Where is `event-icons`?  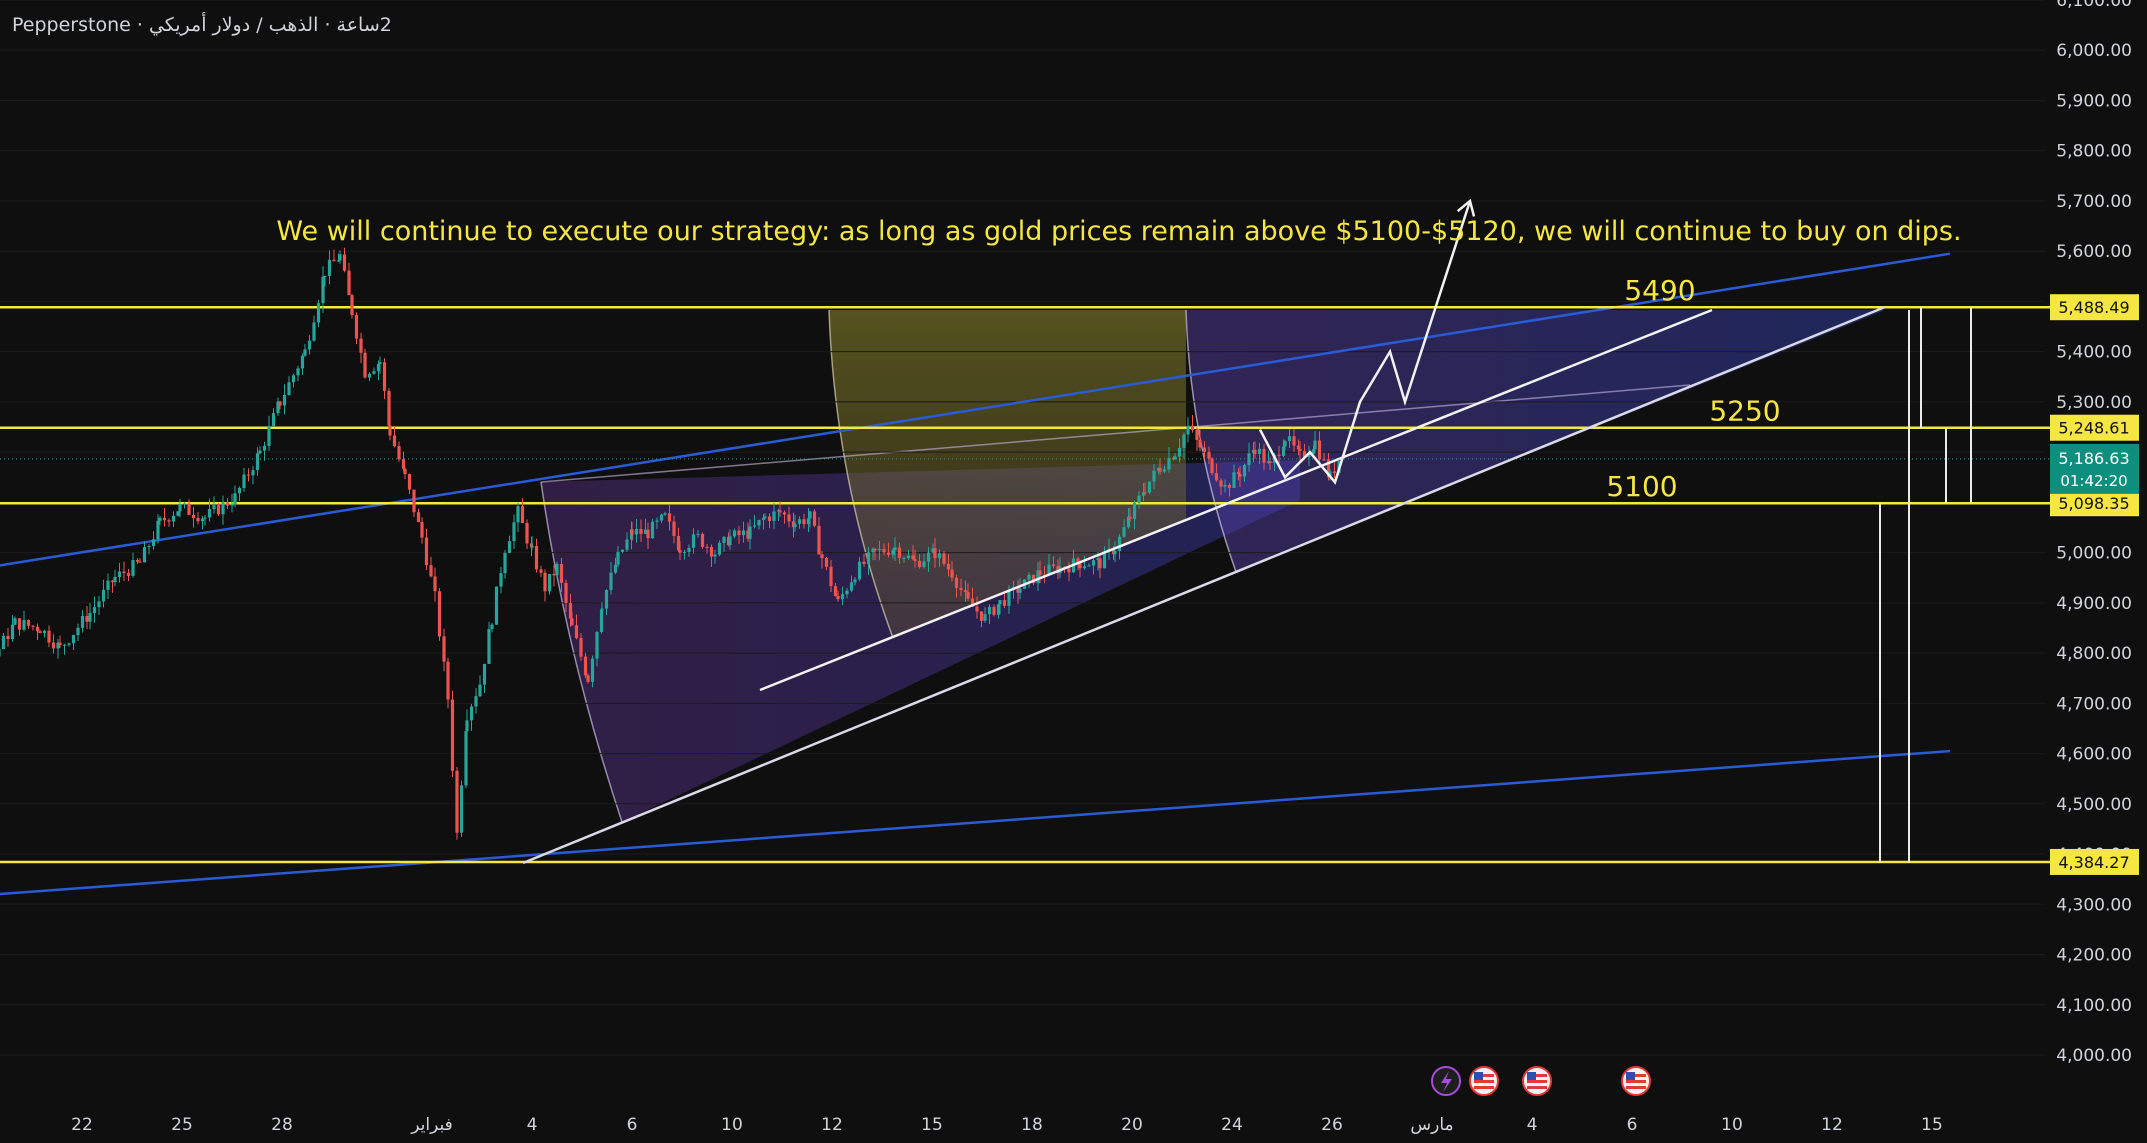
event-icons is located at coordinates (1541, 1081).